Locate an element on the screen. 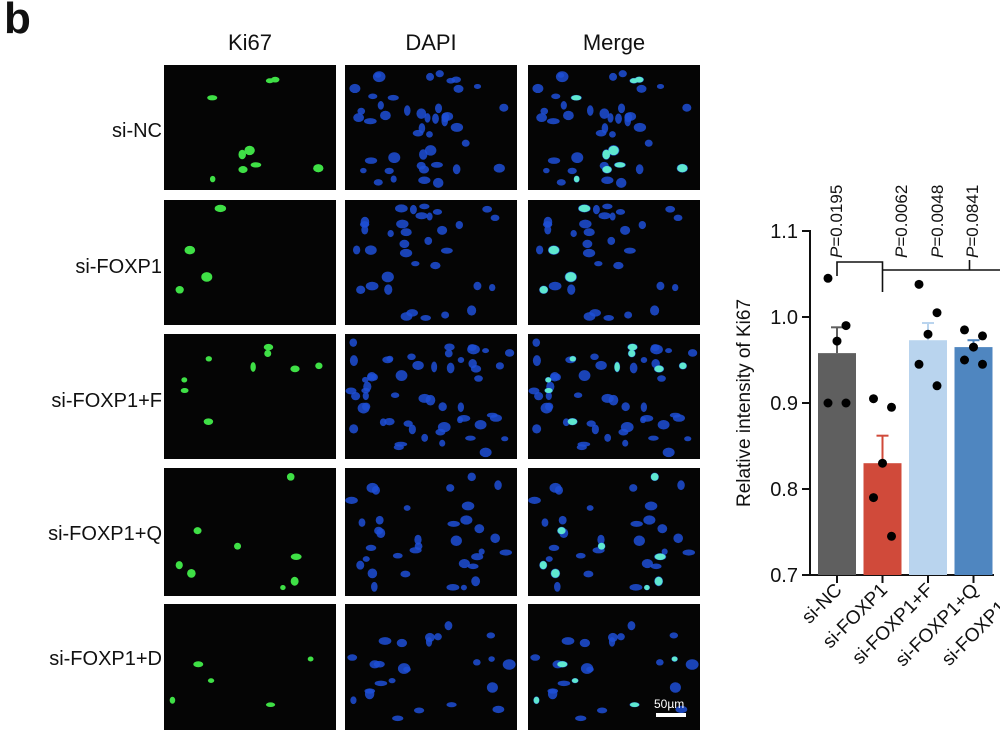 This screenshot has height=737, width=1004. row-label-si-foxp1: si-FOXP1 is located at coordinates (118, 267).